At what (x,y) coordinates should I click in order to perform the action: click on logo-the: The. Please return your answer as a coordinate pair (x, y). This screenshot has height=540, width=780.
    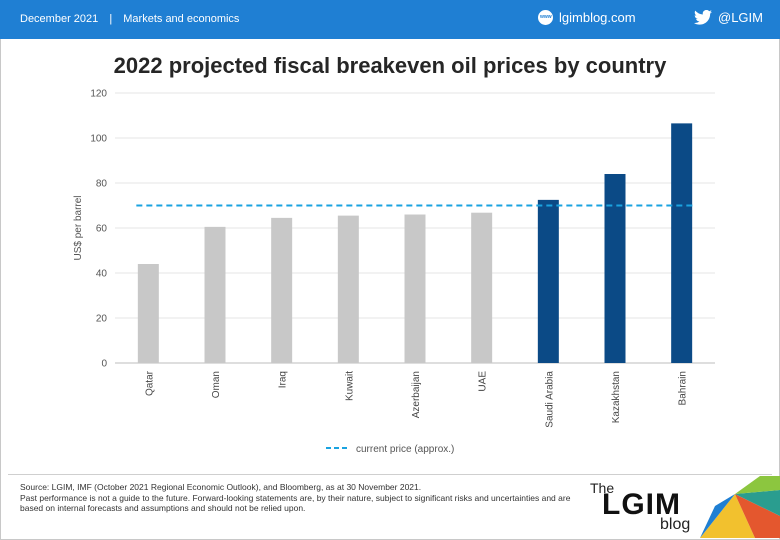
    Looking at the image, I should click on (602, 488).